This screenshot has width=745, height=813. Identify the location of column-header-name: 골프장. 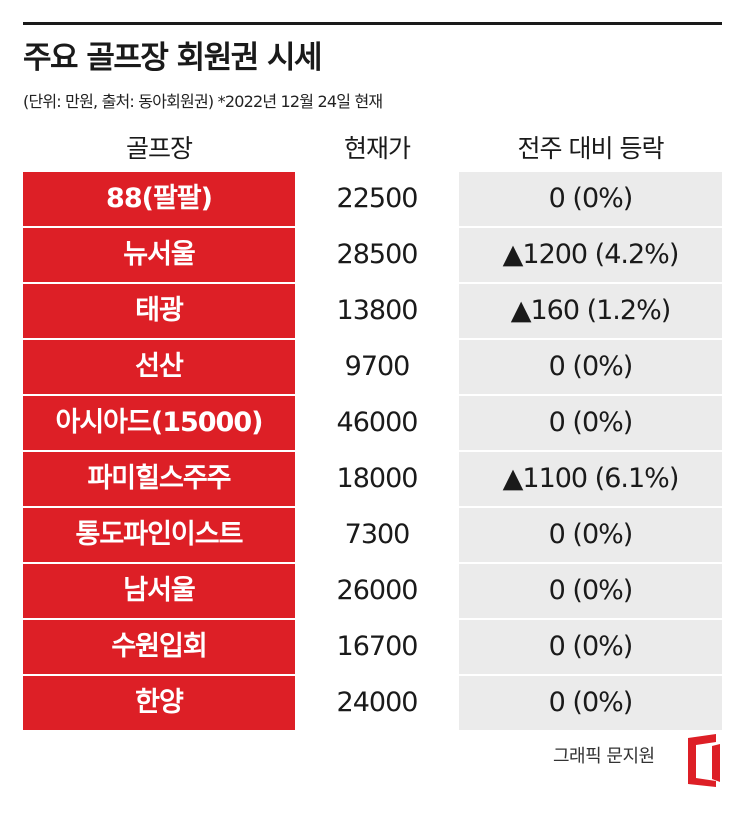
(159, 148).